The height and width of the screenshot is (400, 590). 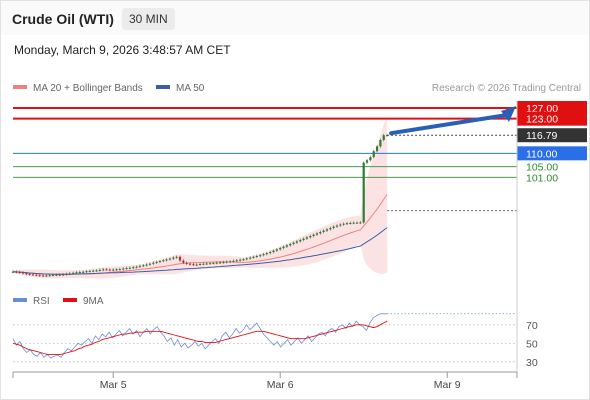 What do you see at coordinates (447, 385) in the screenshot?
I see `x-tick-label-2: Mar 9` at bounding box center [447, 385].